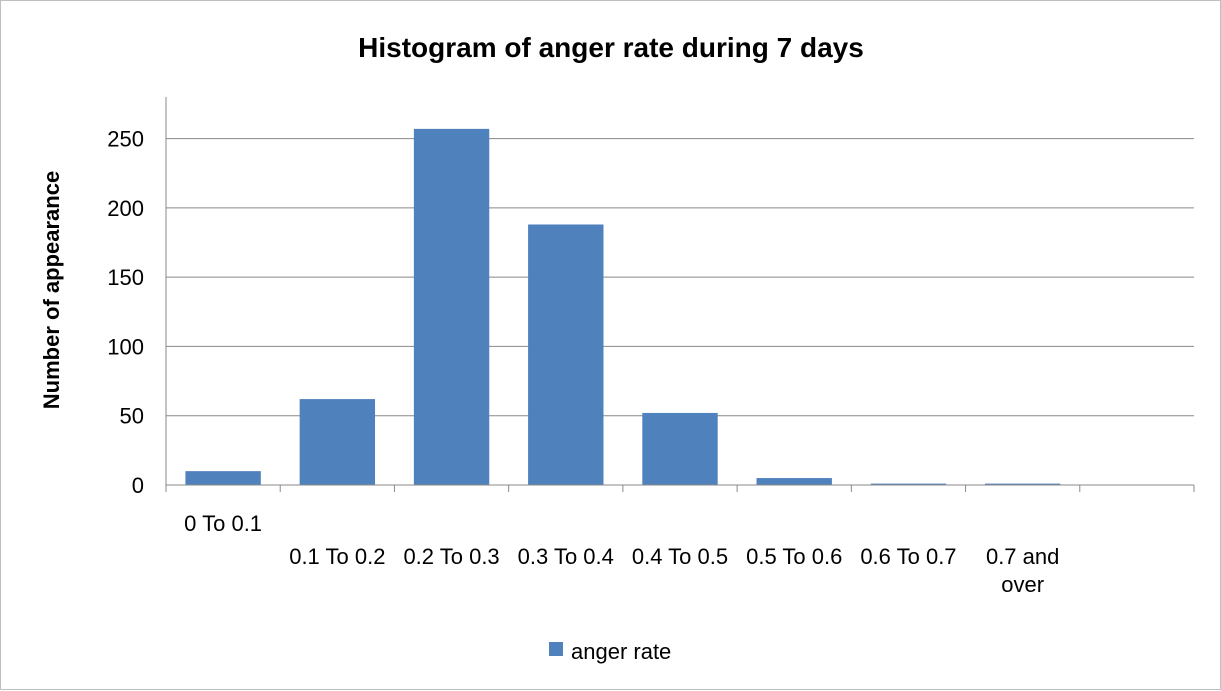 The height and width of the screenshot is (691, 1221). I want to click on x-tick-label-1: 0.1 To 0.2, so click(337, 556).